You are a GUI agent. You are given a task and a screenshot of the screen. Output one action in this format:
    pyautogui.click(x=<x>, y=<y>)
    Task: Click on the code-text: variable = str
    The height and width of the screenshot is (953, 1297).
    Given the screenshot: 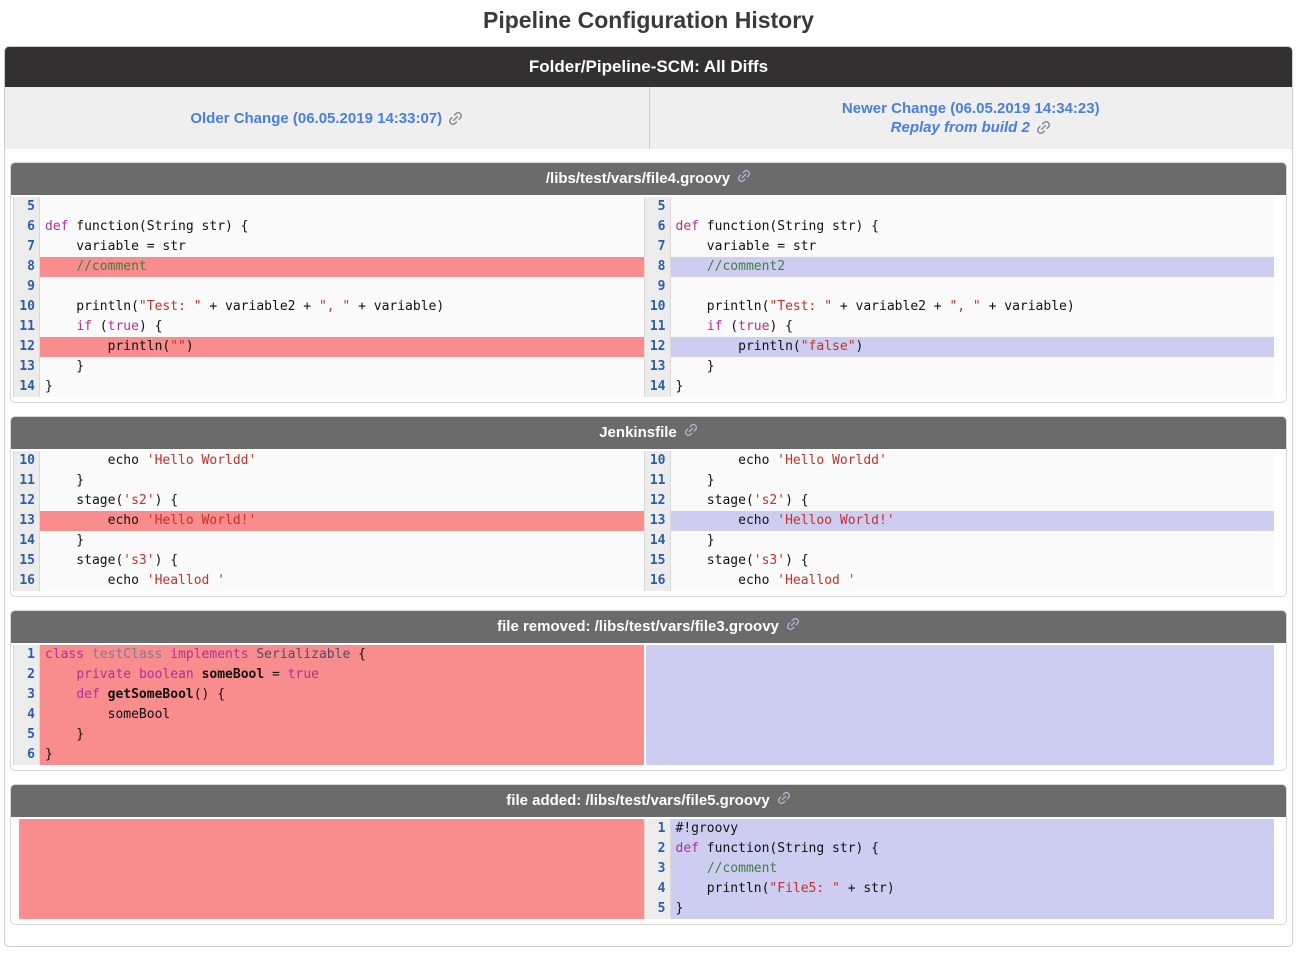 What is the action you would take?
    pyautogui.click(x=115, y=246)
    